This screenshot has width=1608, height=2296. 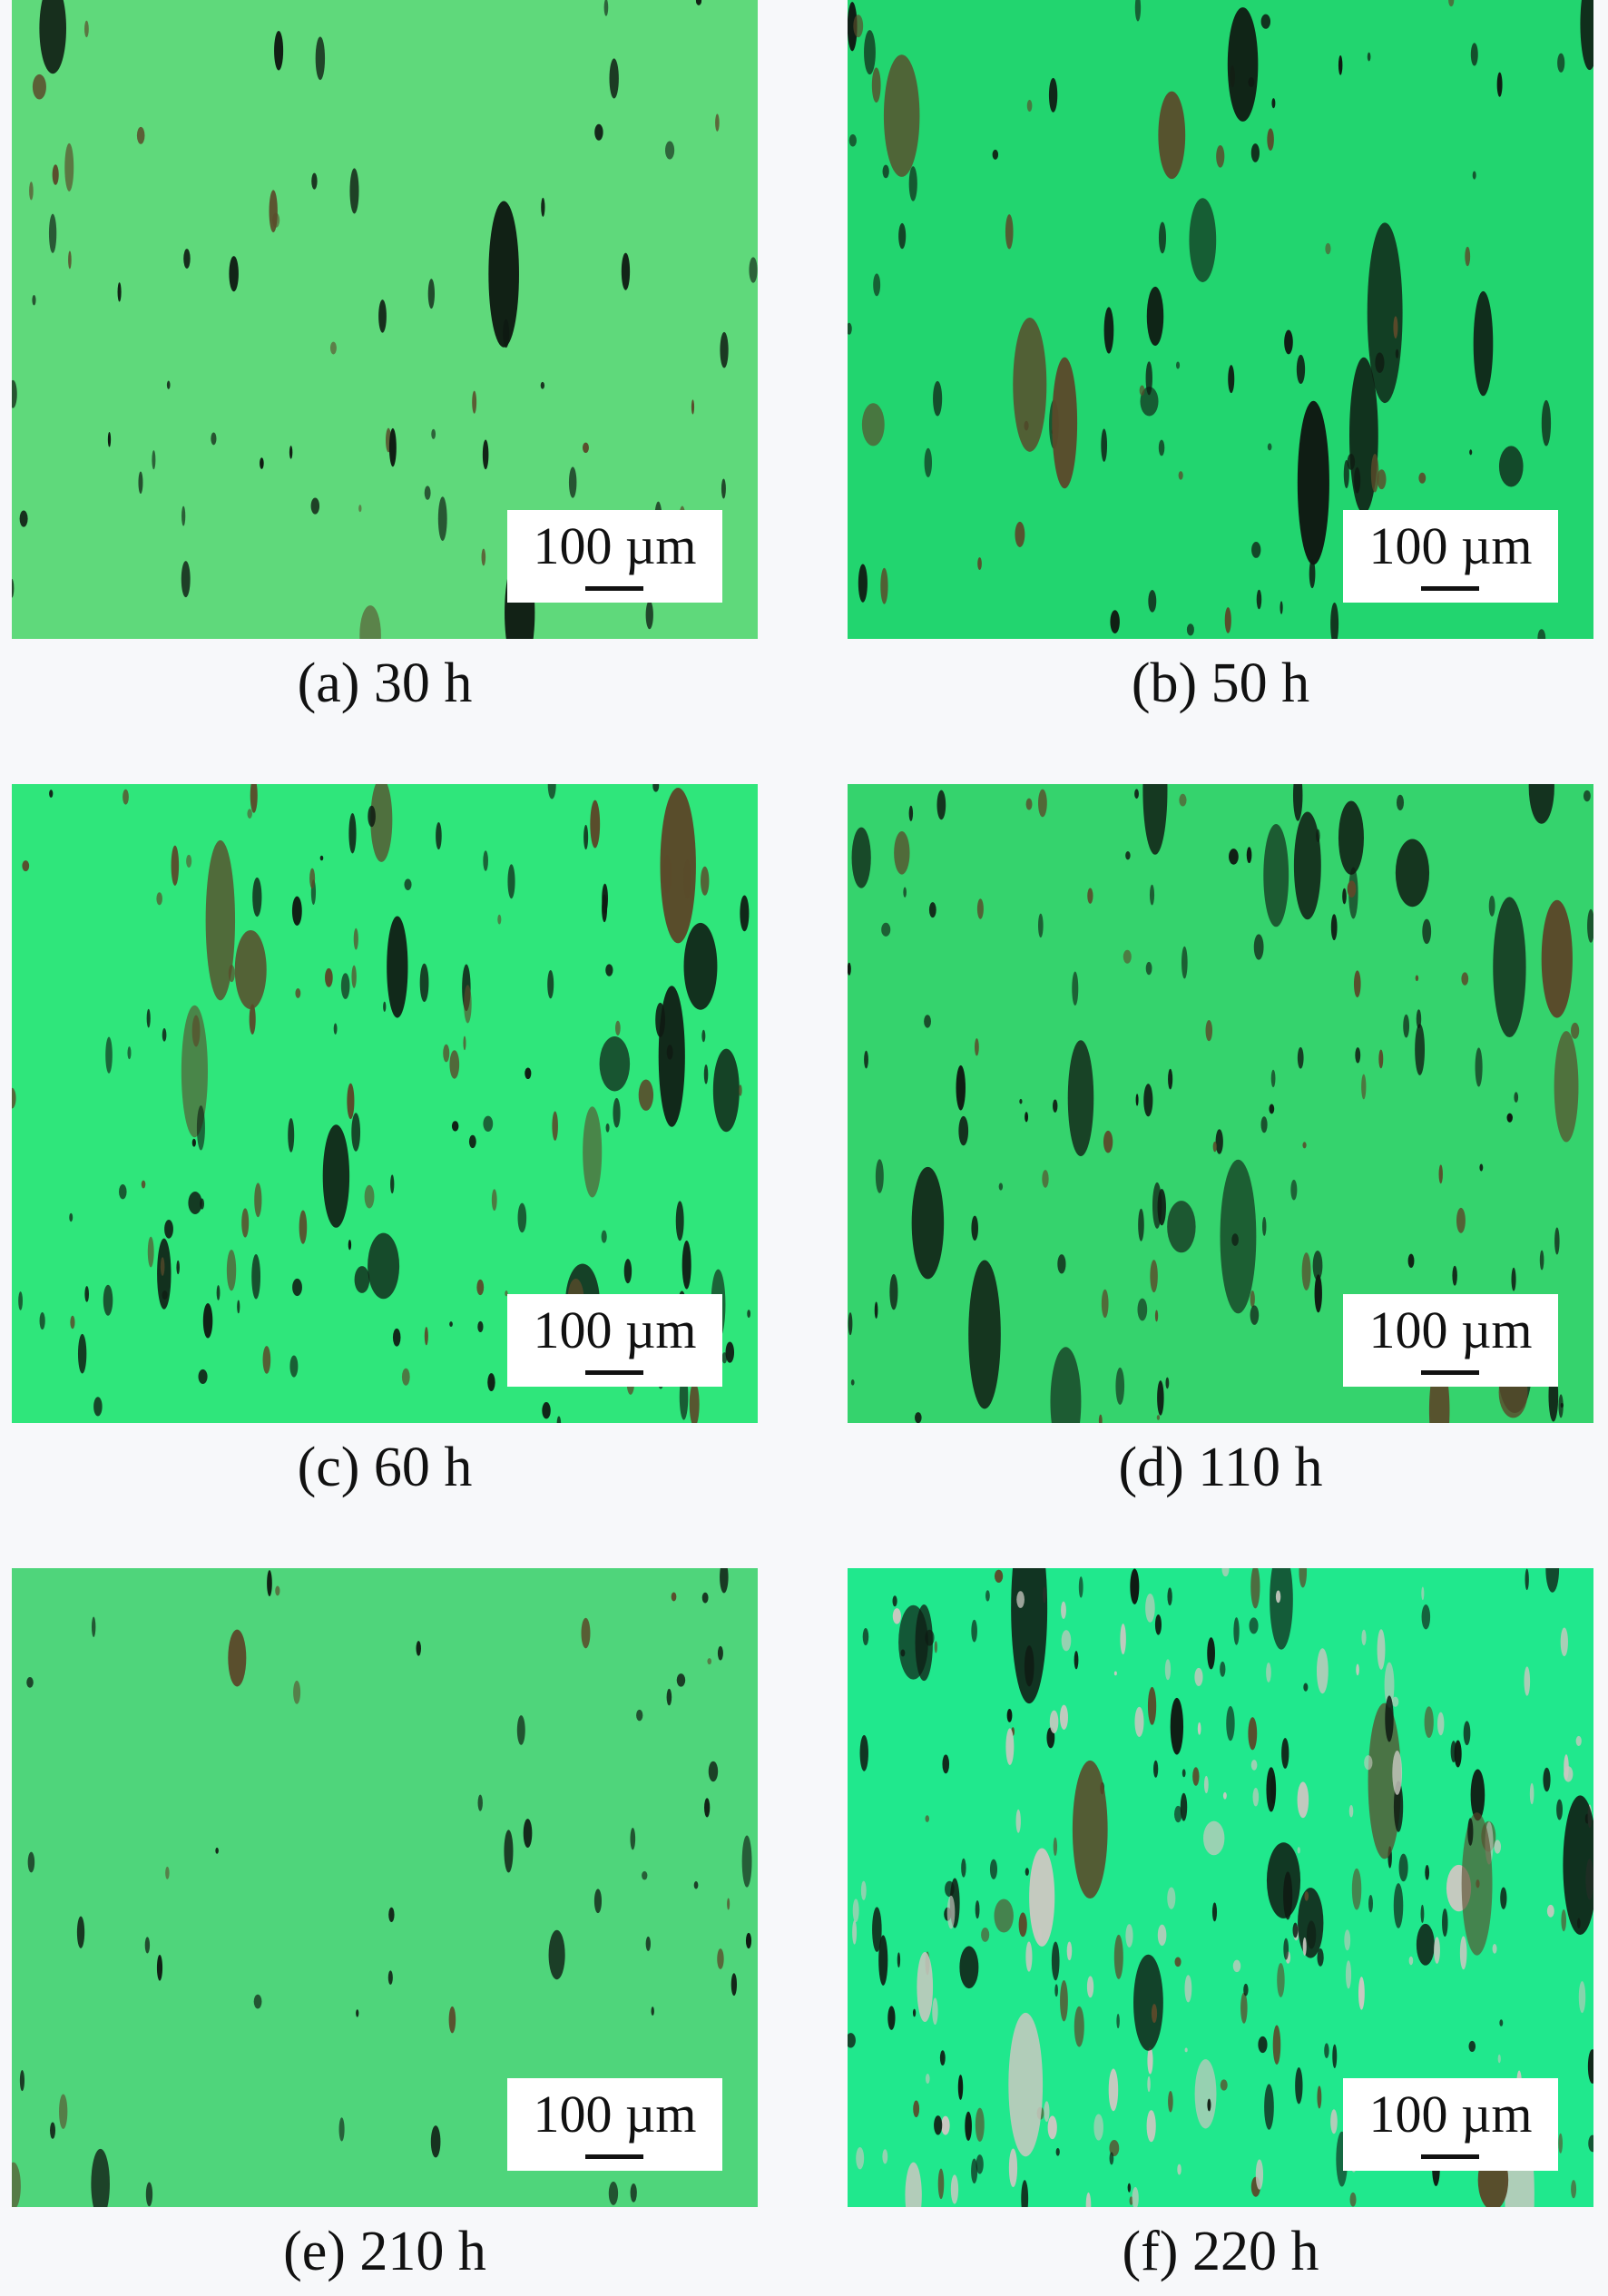 What do you see at coordinates (615, 2114) in the screenshot?
I see `scale-bar-label: 100 µm` at bounding box center [615, 2114].